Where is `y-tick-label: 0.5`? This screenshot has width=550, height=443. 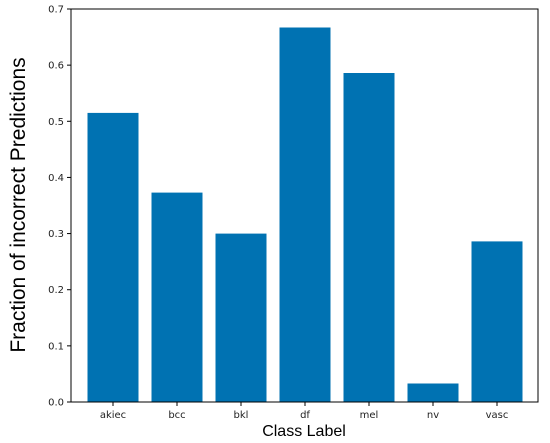 y-tick-label: 0.5 is located at coordinates (56, 122).